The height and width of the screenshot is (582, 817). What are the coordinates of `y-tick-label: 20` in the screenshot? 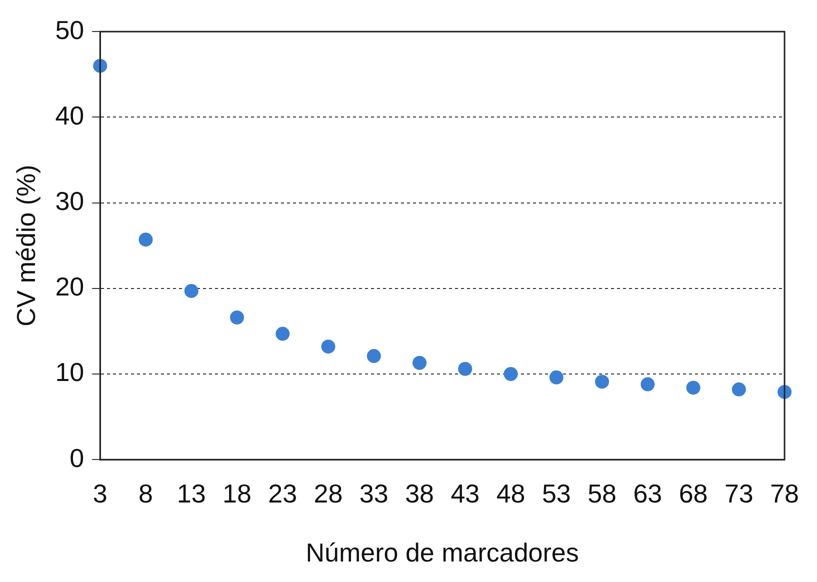 It's located at (69, 287).